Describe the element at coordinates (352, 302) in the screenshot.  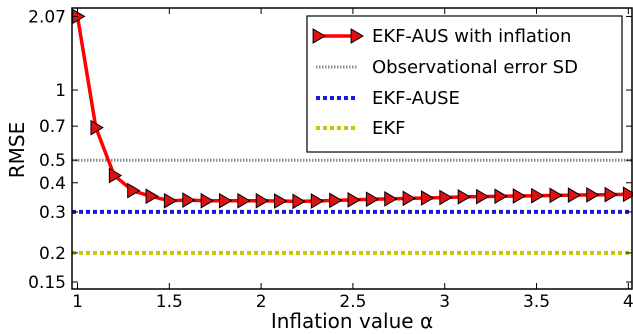
I see `x-tick-label: 2.5` at that location.